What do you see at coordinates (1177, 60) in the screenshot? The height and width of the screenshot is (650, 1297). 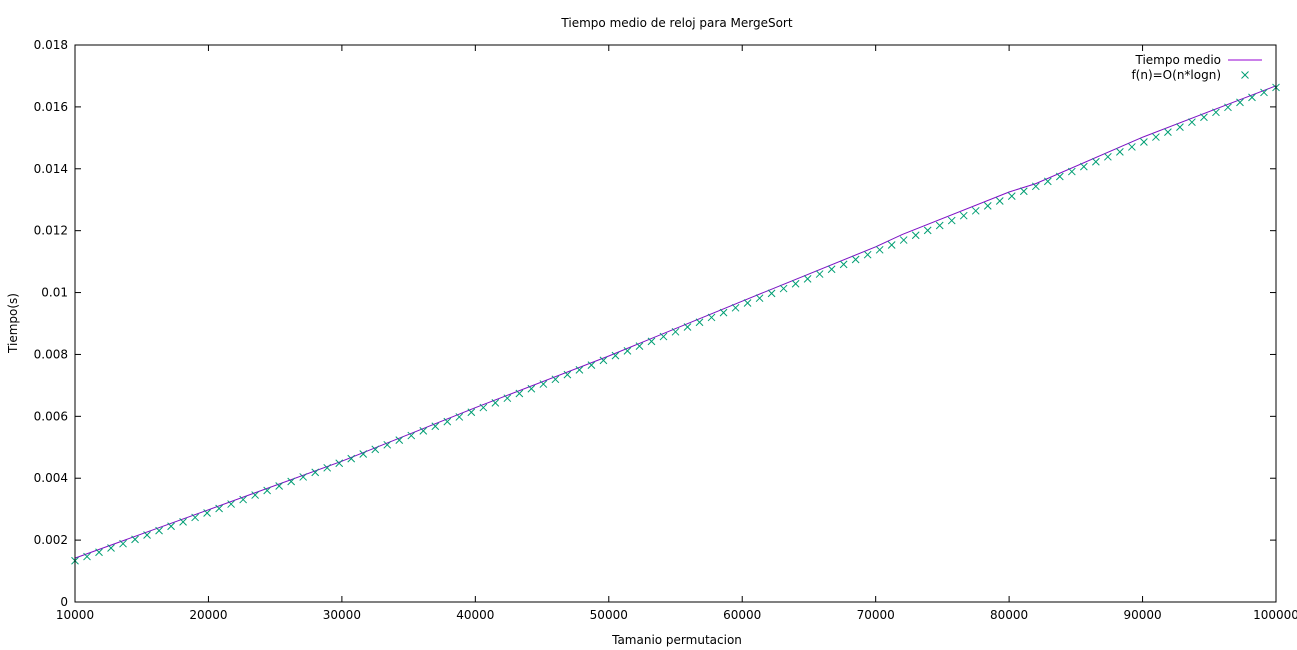 I see `legend-label: Tiempo medio` at bounding box center [1177, 60].